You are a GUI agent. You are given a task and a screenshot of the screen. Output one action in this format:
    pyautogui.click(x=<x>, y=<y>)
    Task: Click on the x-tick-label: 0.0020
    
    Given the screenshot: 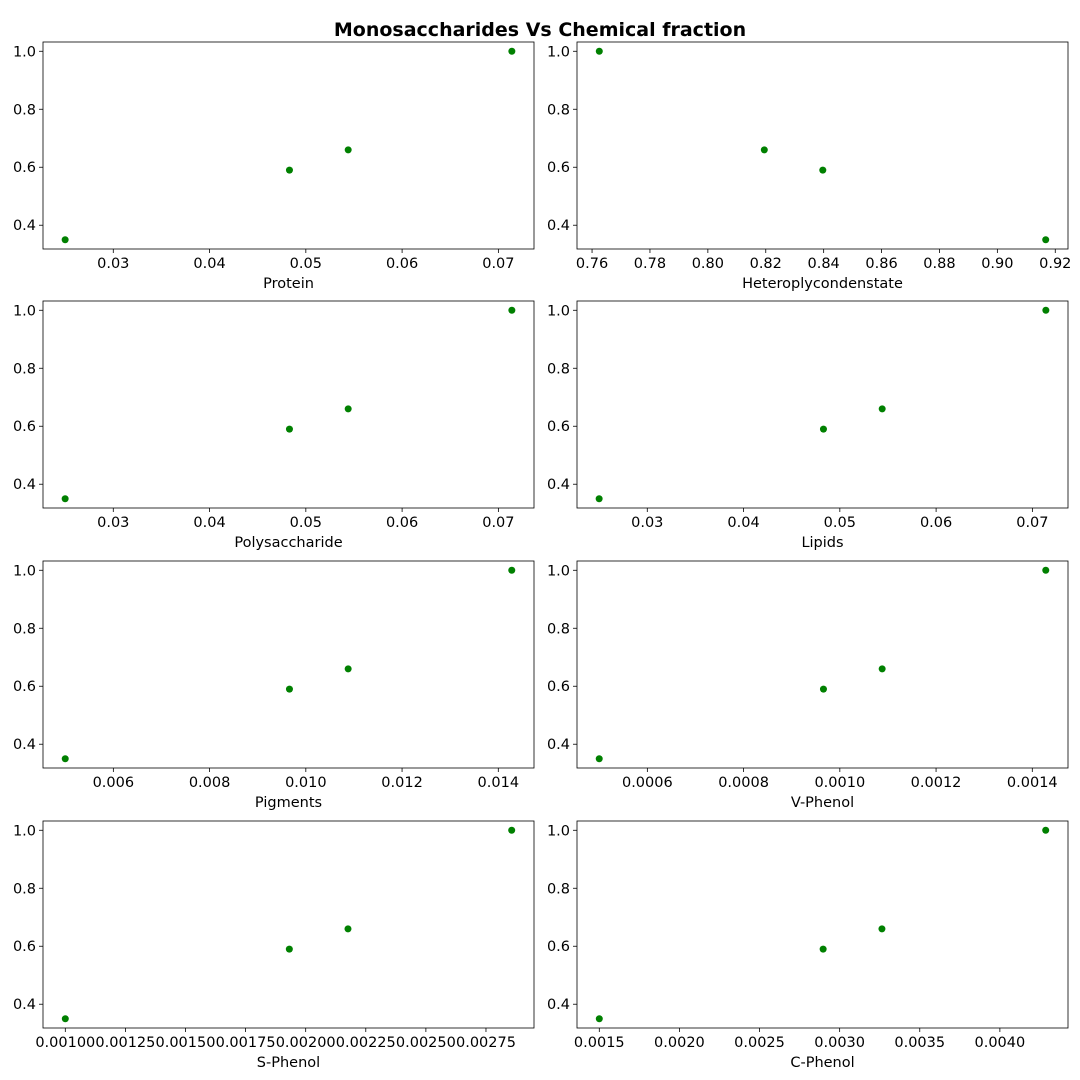 What is the action you would take?
    pyautogui.click(x=679, y=1043)
    